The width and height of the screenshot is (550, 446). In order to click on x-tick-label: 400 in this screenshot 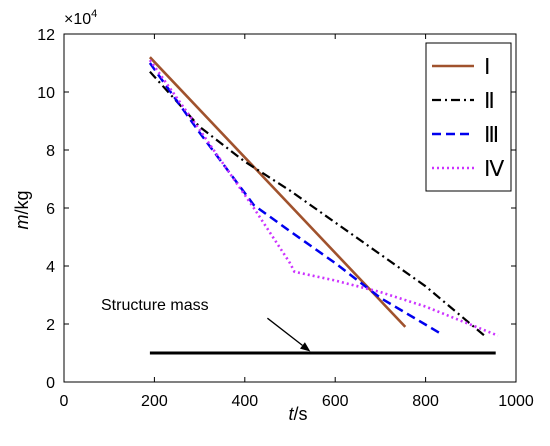, I will do `click(244, 401)`.